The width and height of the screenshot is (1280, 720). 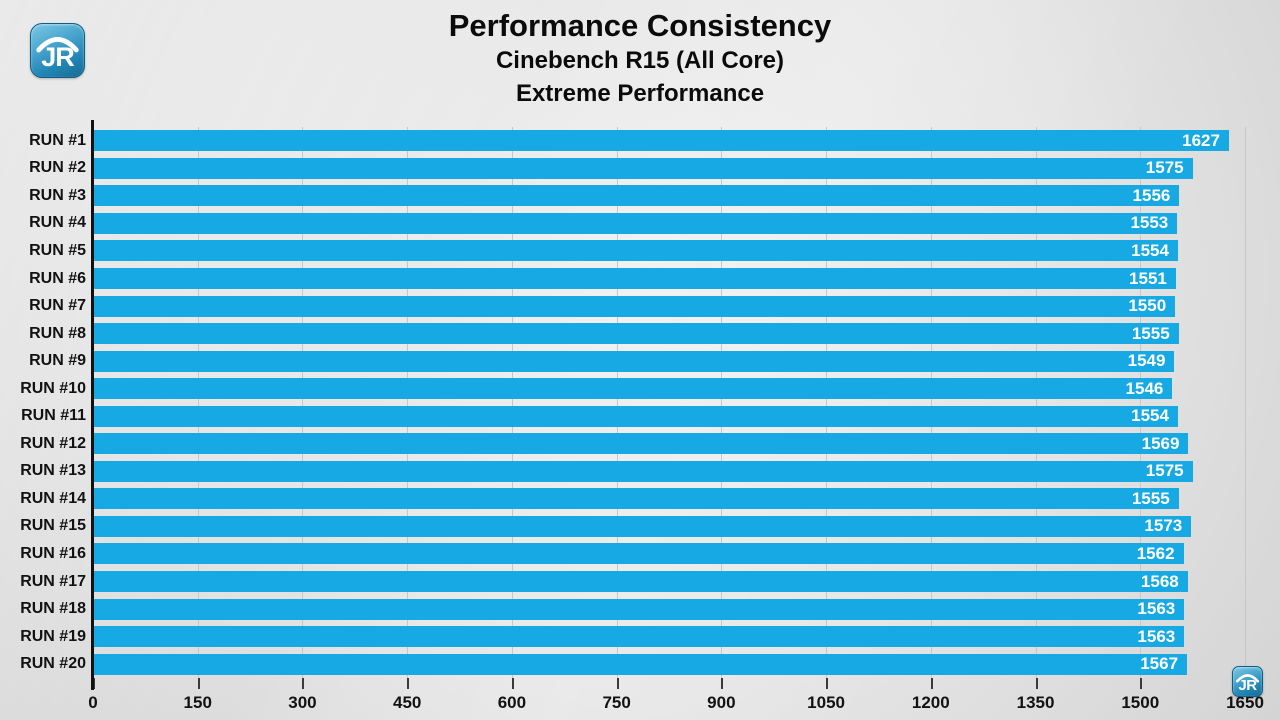 What do you see at coordinates (407, 702) in the screenshot?
I see `x-tick-label: 450` at bounding box center [407, 702].